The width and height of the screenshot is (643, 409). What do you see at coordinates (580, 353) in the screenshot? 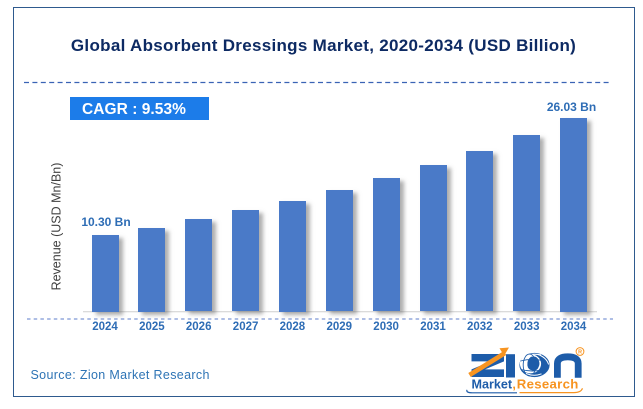
I see `svg-text: R` at bounding box center [580, 353].